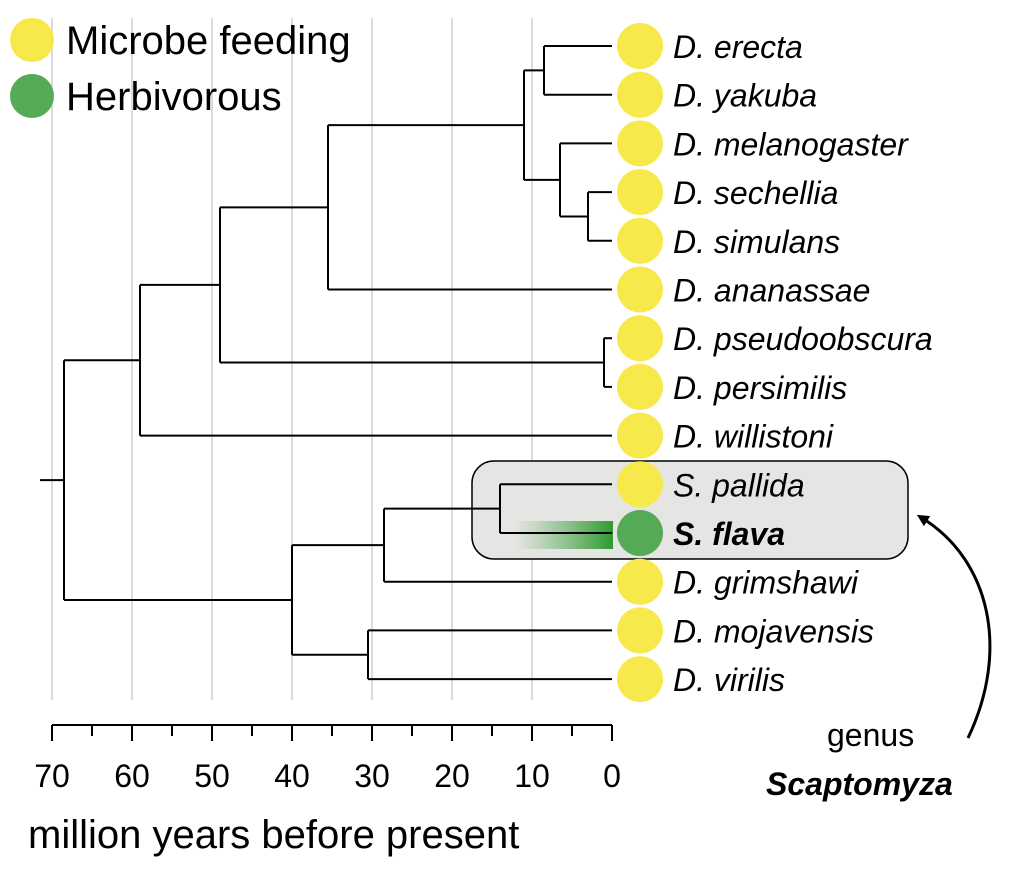 The height and width of the screenshot is (874, 1024). Describe the element at coordinates (870, 735) in the screenshot. I see `genus-label: genus` at that location.